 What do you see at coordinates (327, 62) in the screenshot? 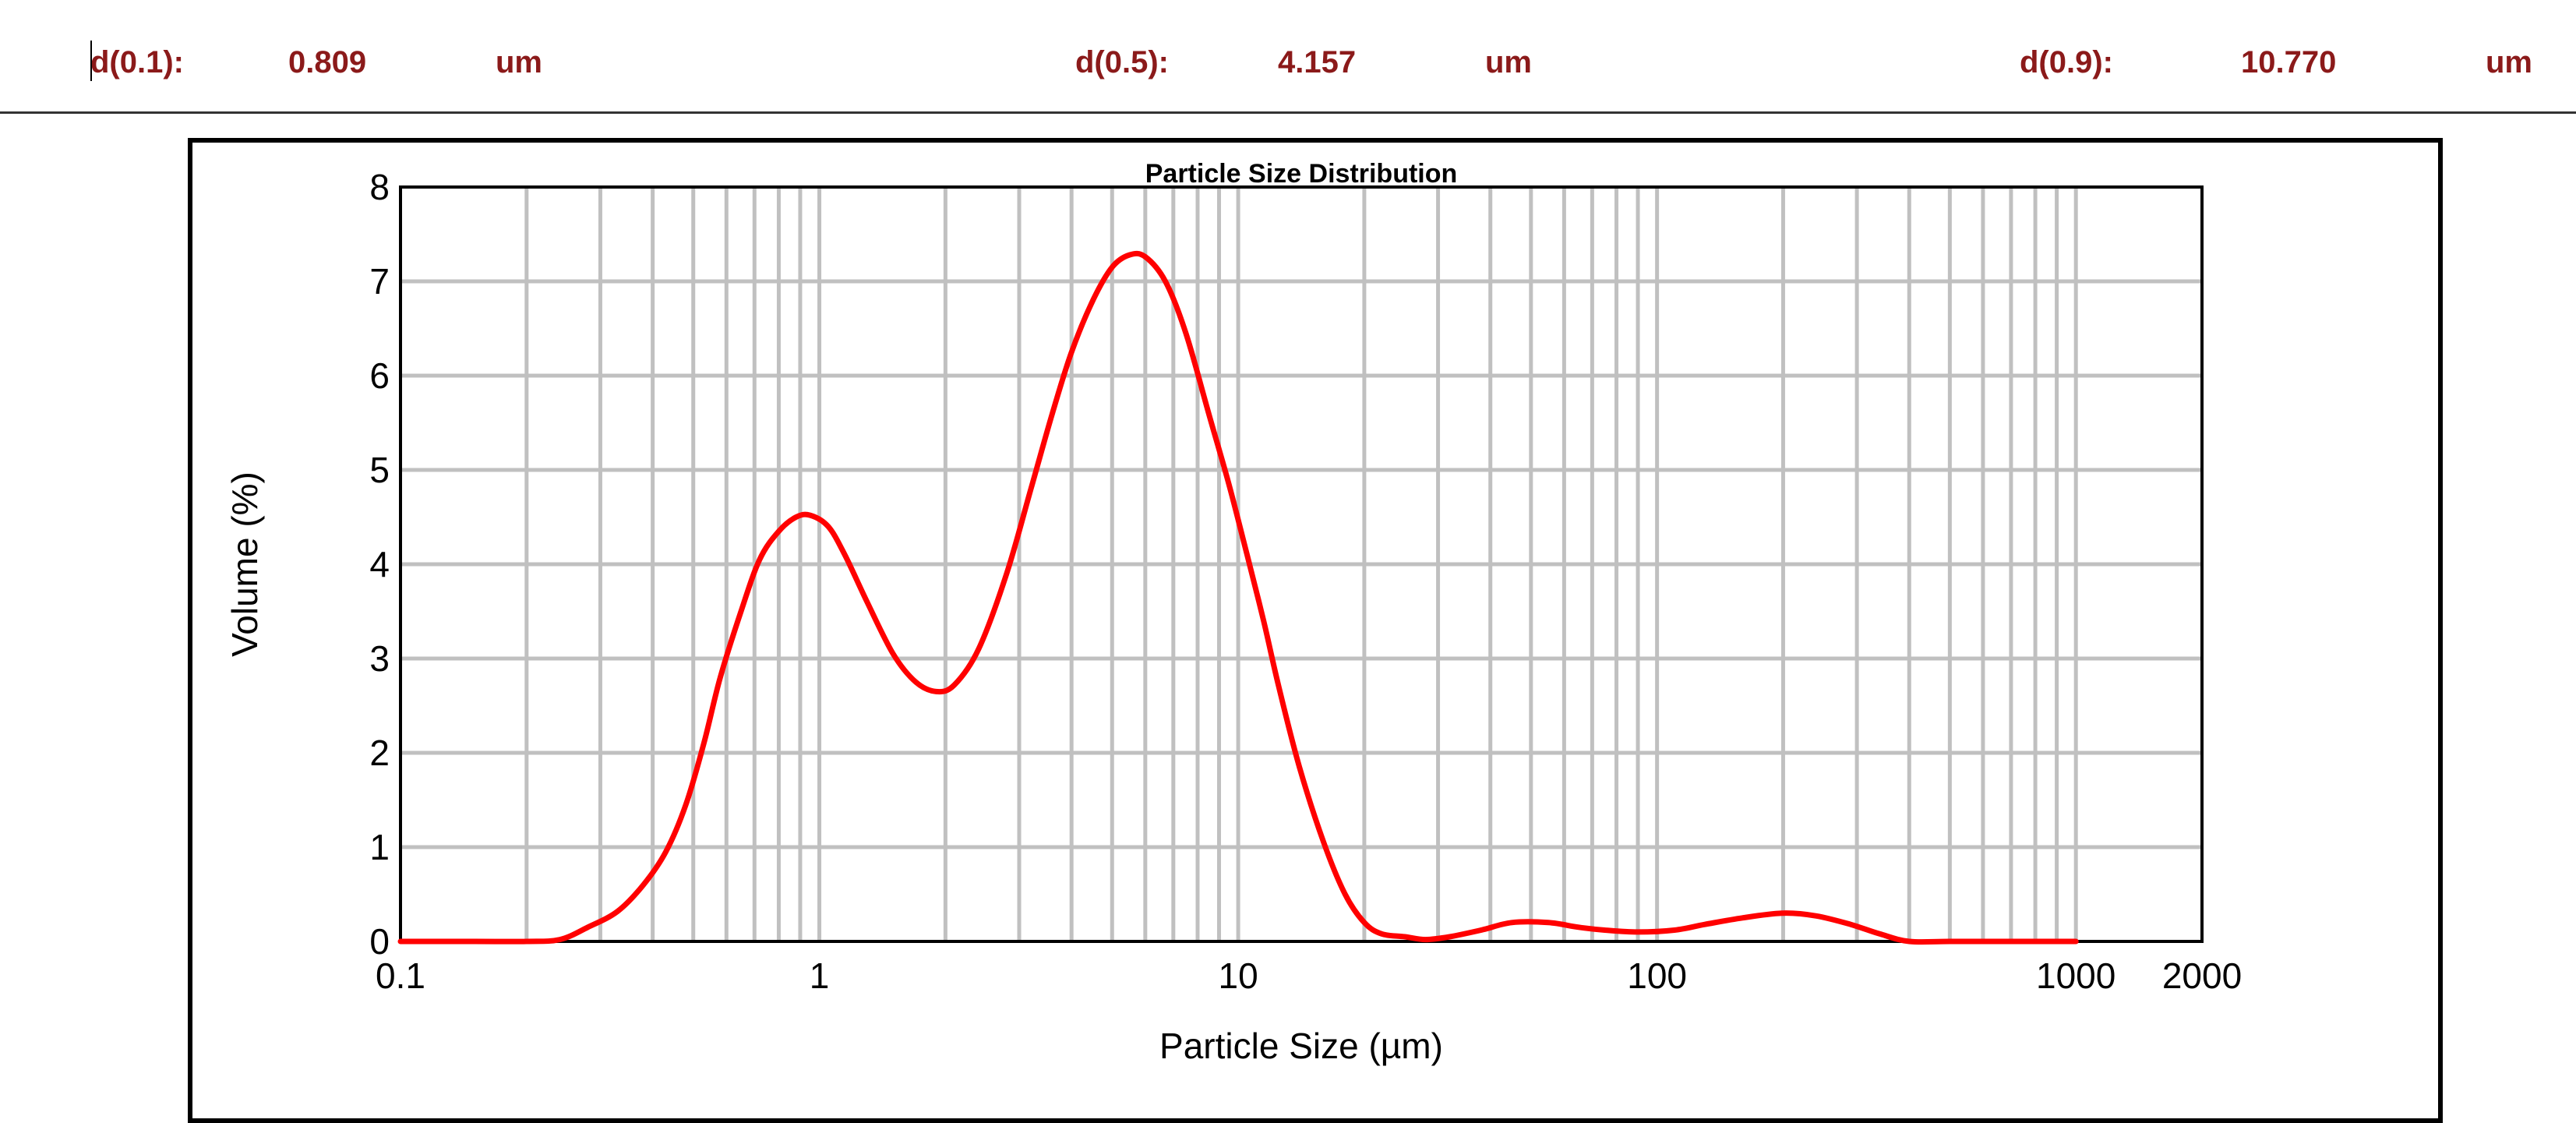
I see `d10-value: 0.809` at bounding box center [327, 62].